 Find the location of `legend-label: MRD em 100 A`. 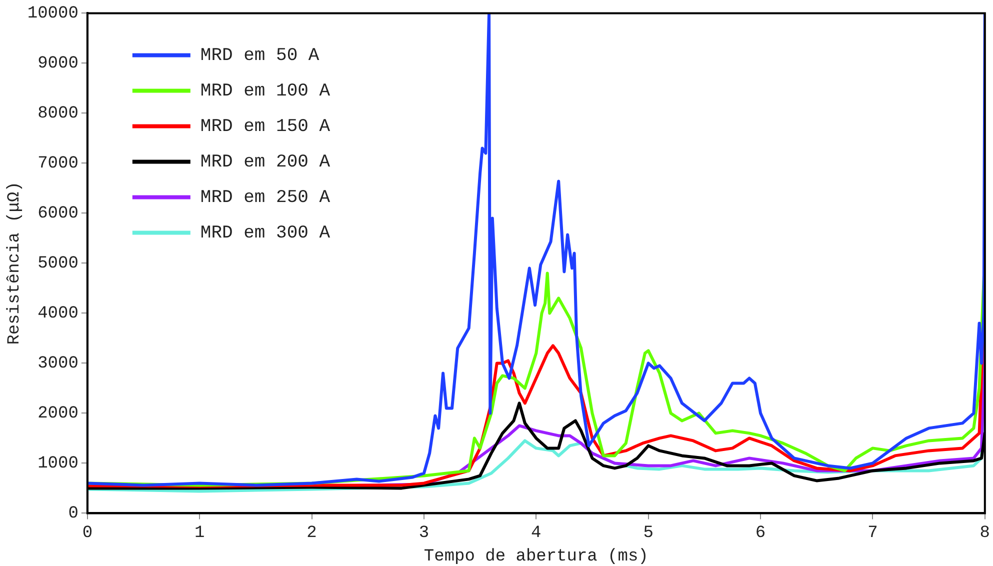

legend-label: MRD em 100 A is located at coordinates (265, 91).